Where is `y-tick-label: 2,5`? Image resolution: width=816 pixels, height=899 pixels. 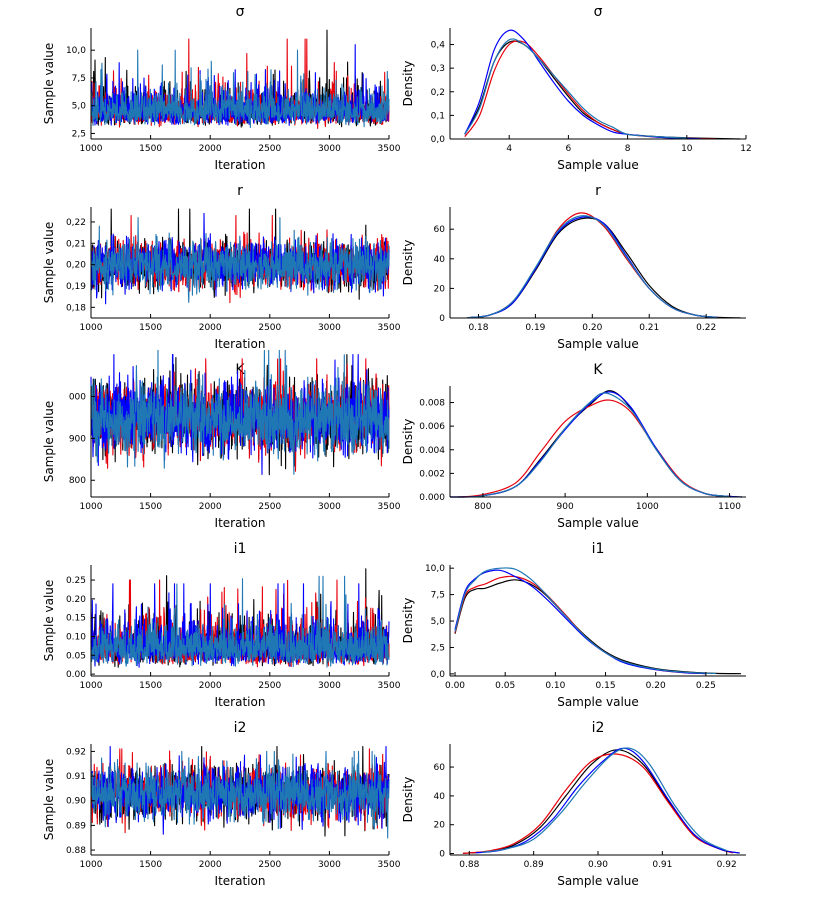
y-tick-label: 2,5 is located at coordinates (438, 648).